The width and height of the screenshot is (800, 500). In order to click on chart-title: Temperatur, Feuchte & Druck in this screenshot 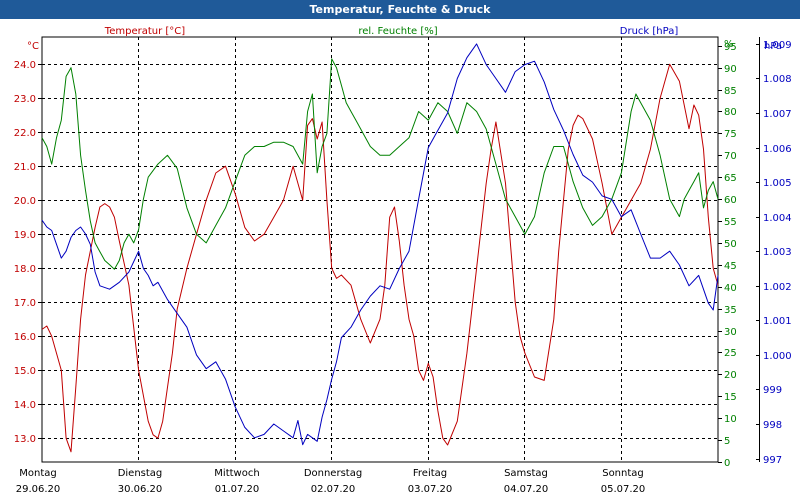, I will do `click(400, 9)`.